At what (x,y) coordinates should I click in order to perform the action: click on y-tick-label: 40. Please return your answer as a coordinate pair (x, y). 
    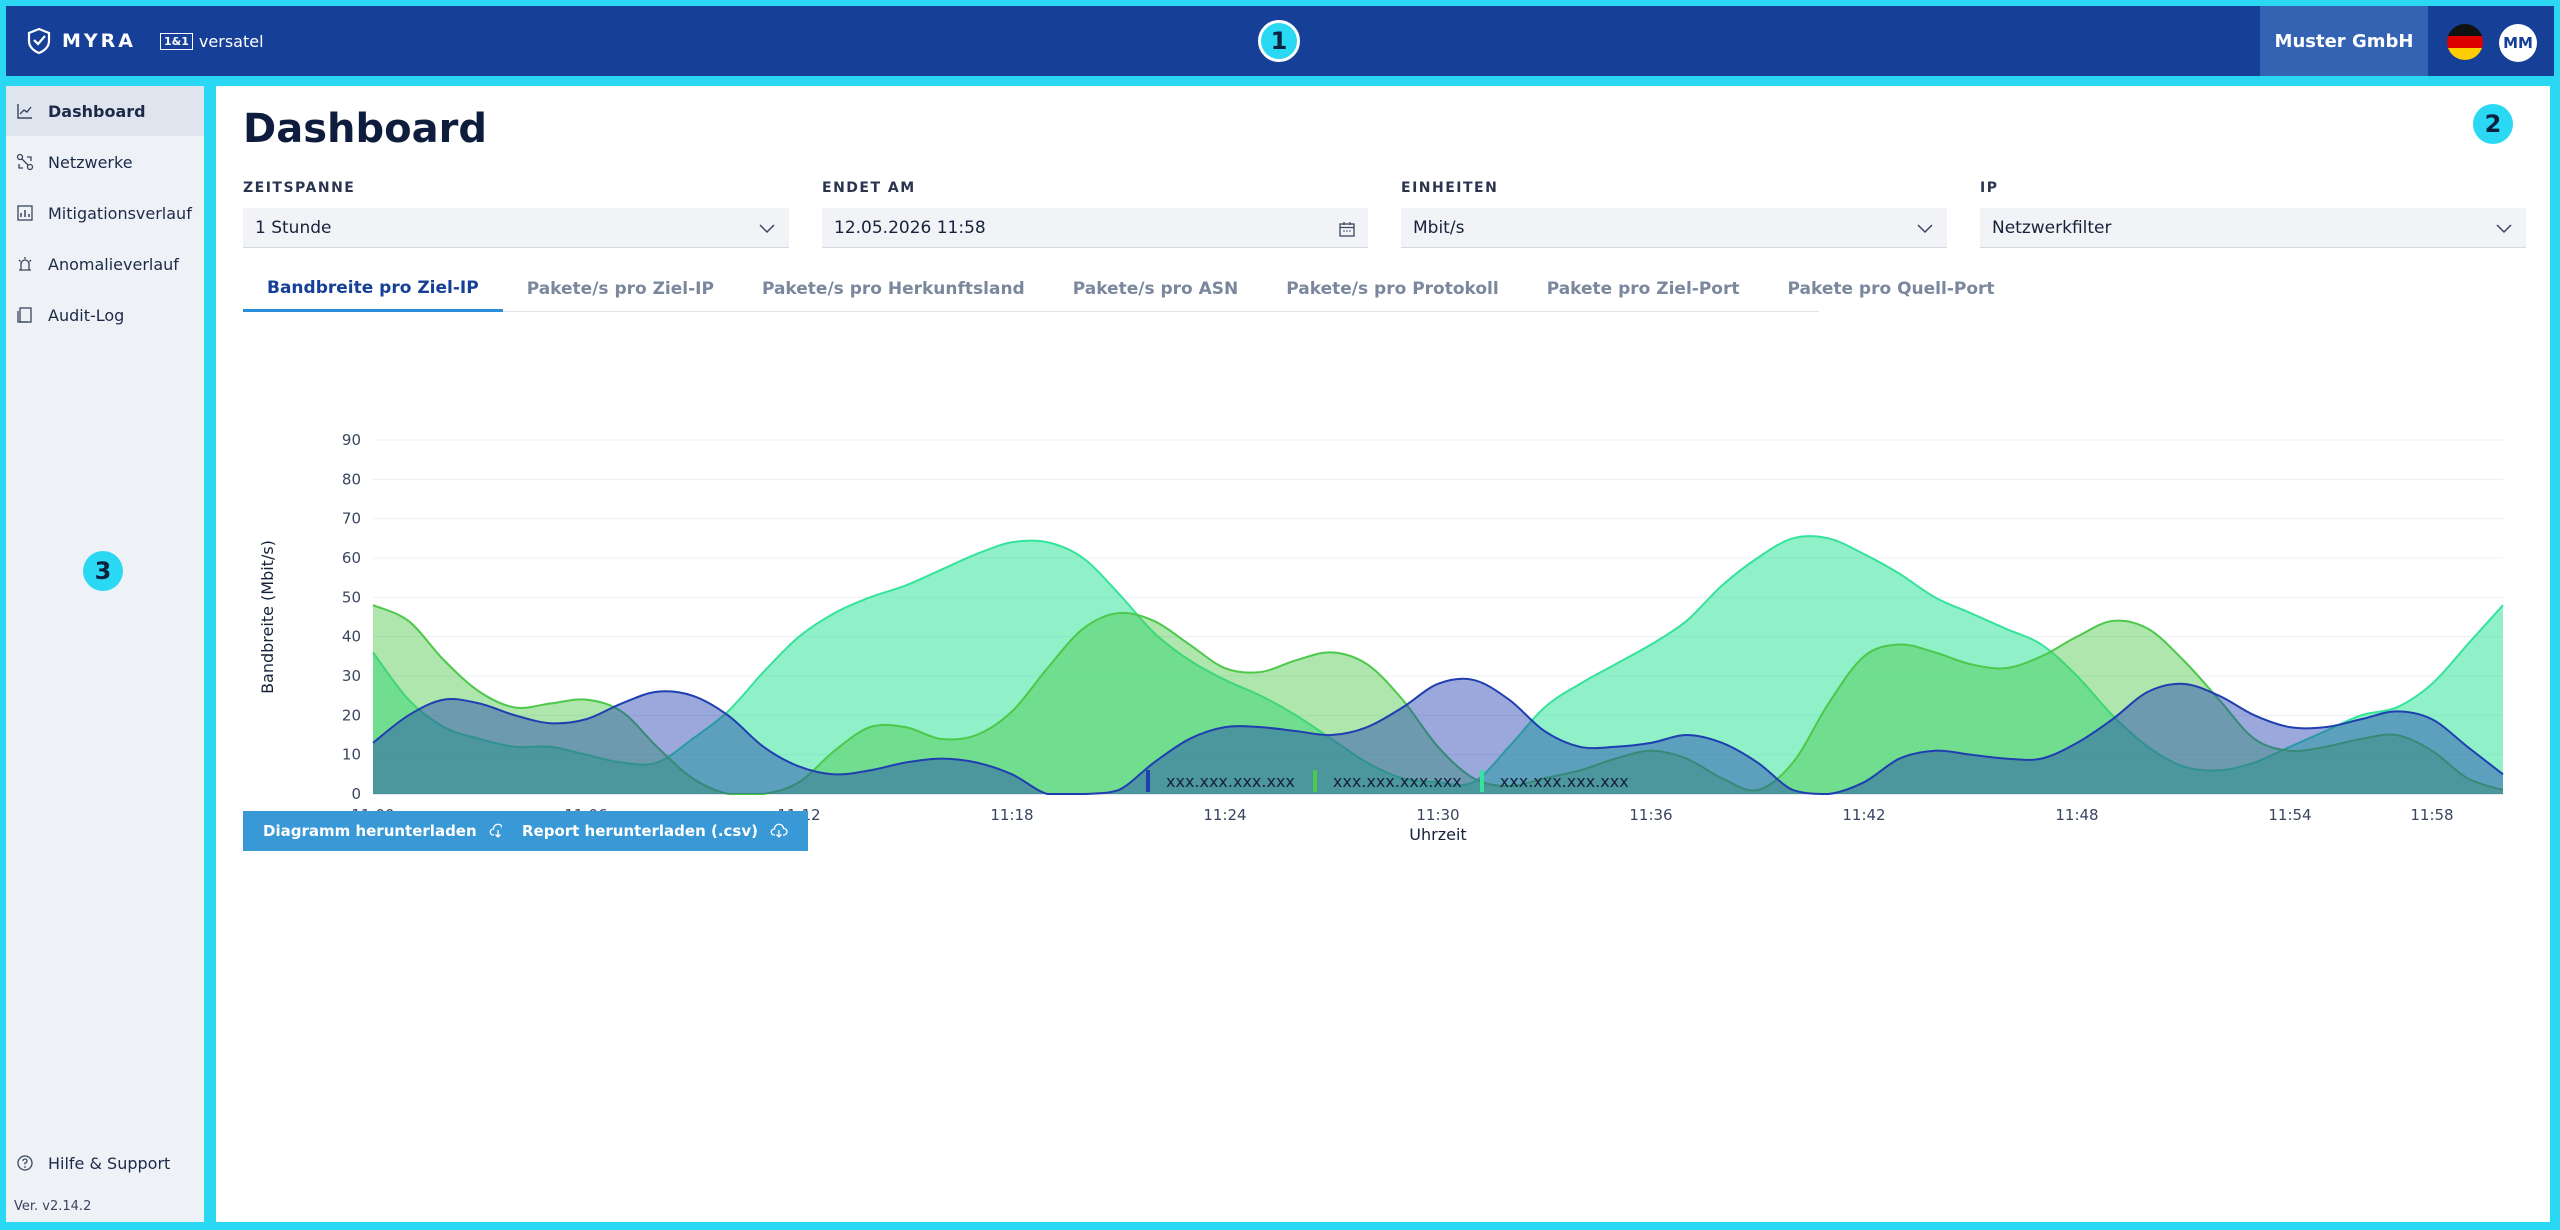
    Looking at the image, I should click on (351, 637).